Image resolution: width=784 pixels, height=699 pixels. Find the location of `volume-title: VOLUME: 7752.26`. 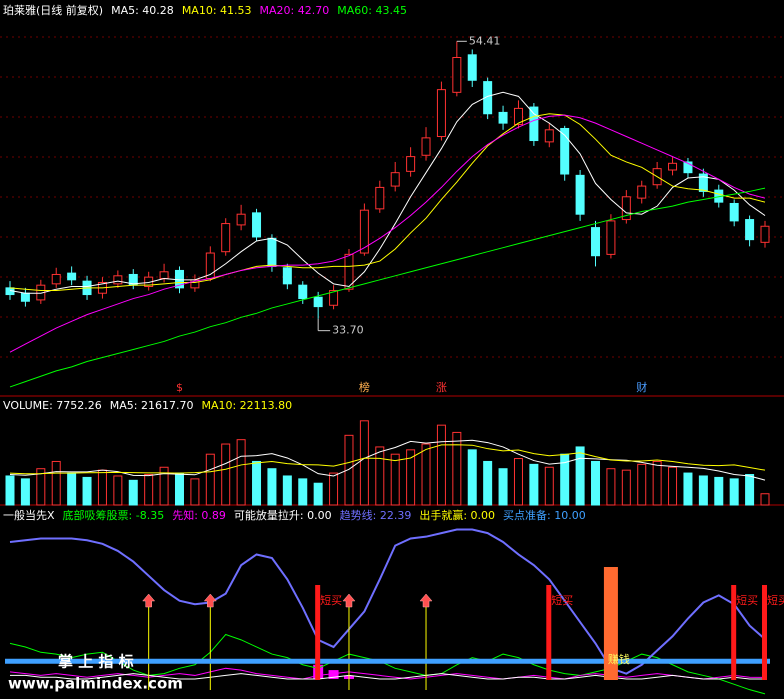

volume-title: VOLUME: 7752.26 is located at coordinates (52, 405).